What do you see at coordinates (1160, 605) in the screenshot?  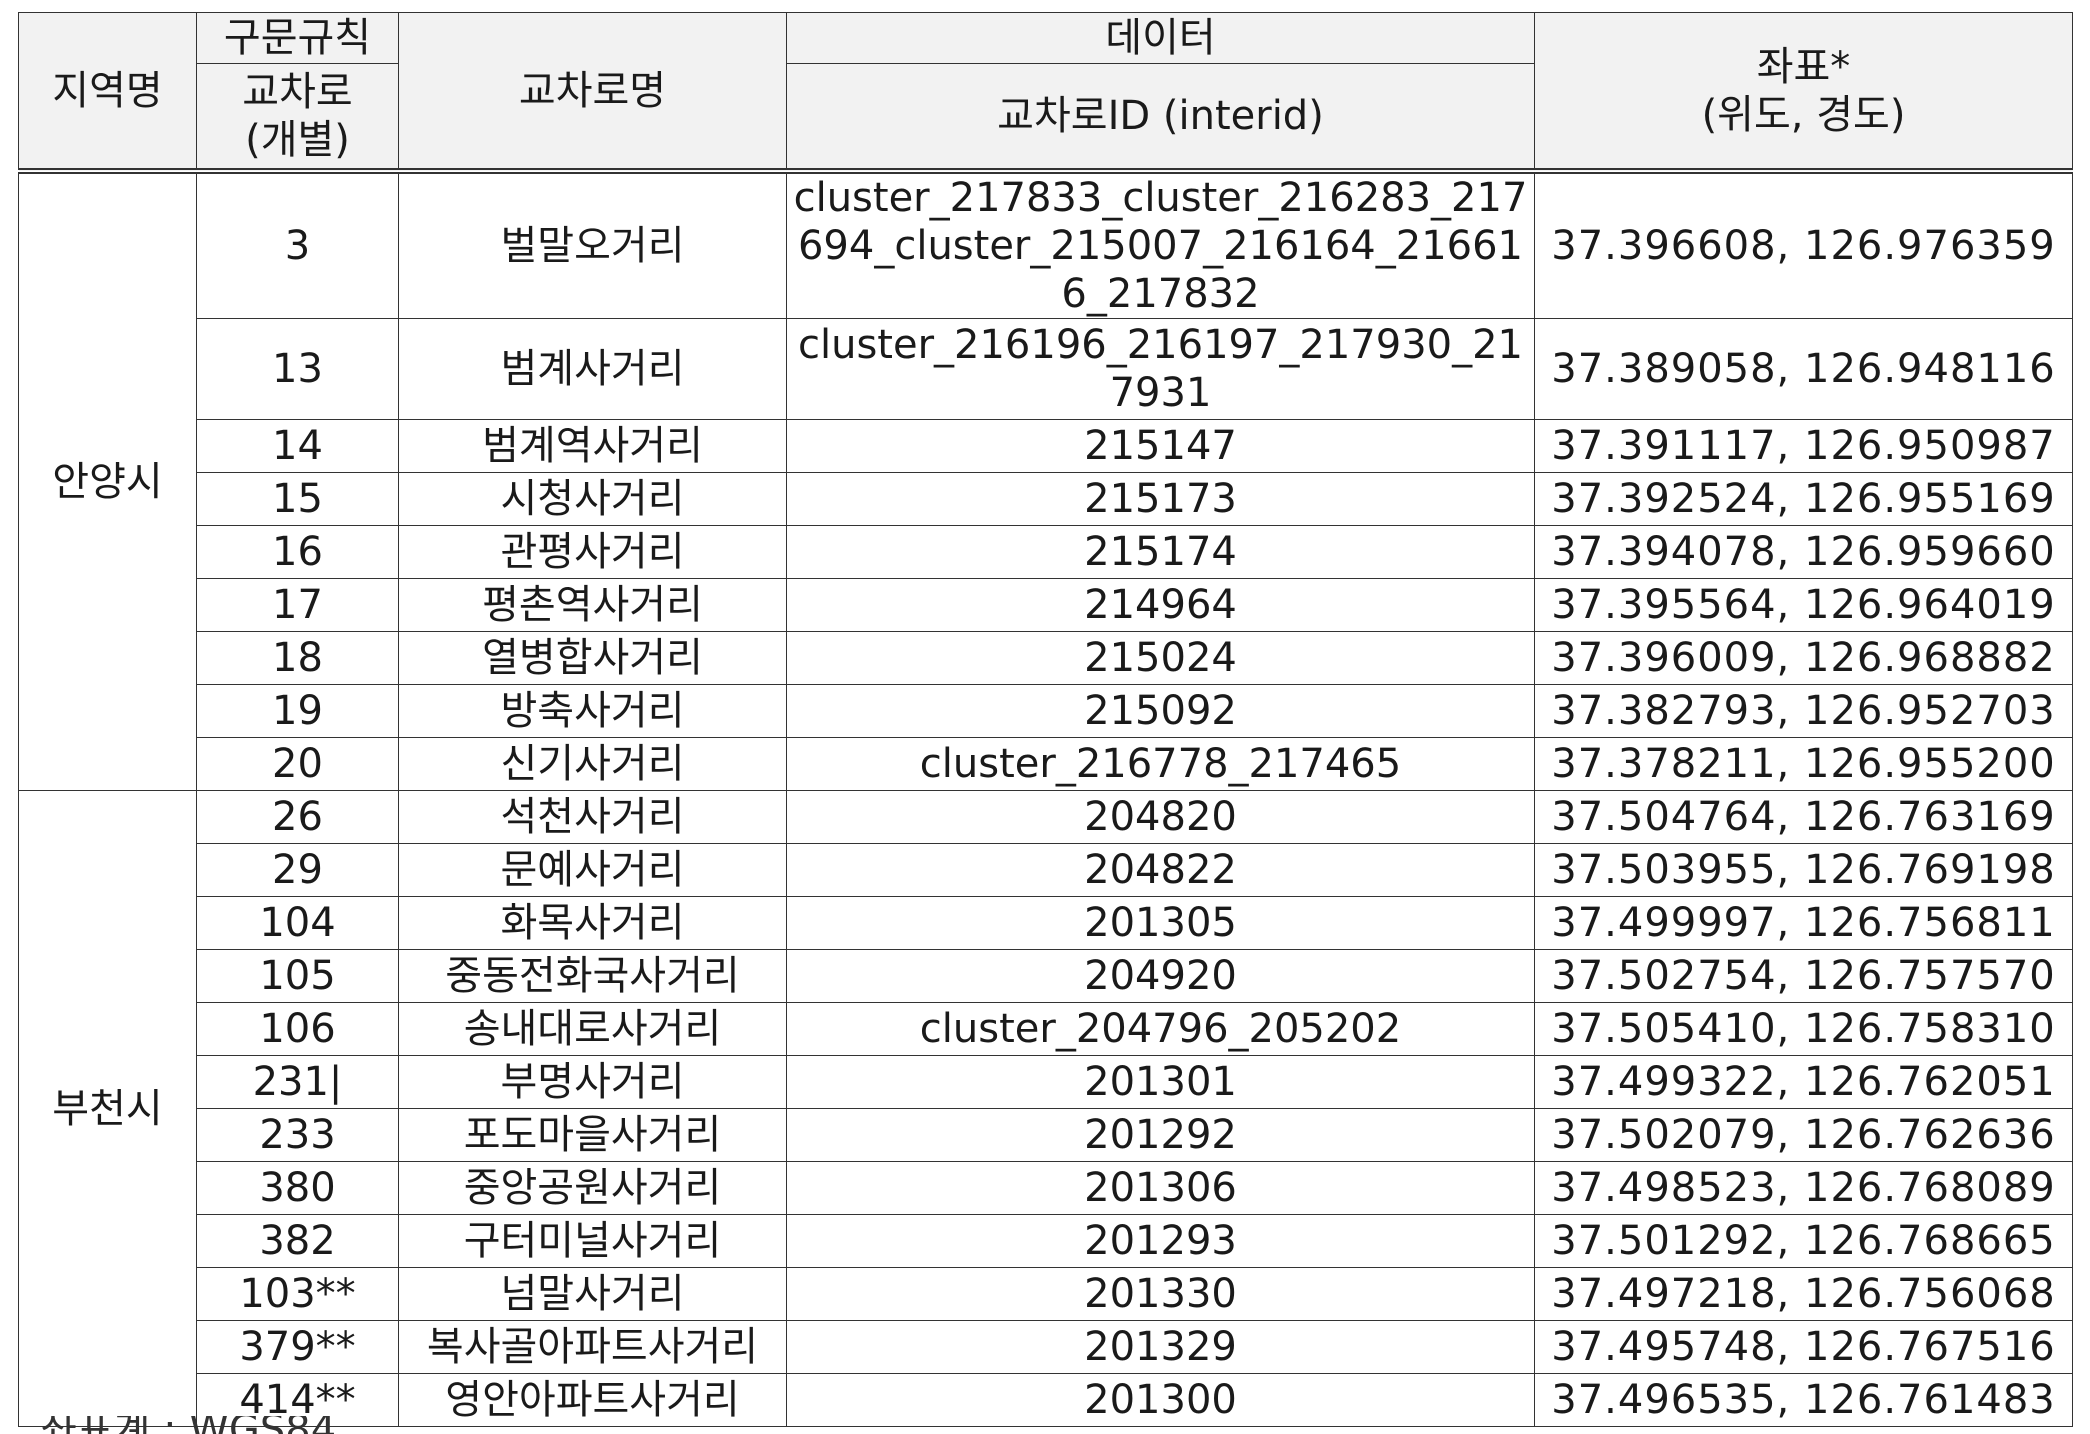 I see `interid-cell: 214964` at bounding box center [1160, 605].